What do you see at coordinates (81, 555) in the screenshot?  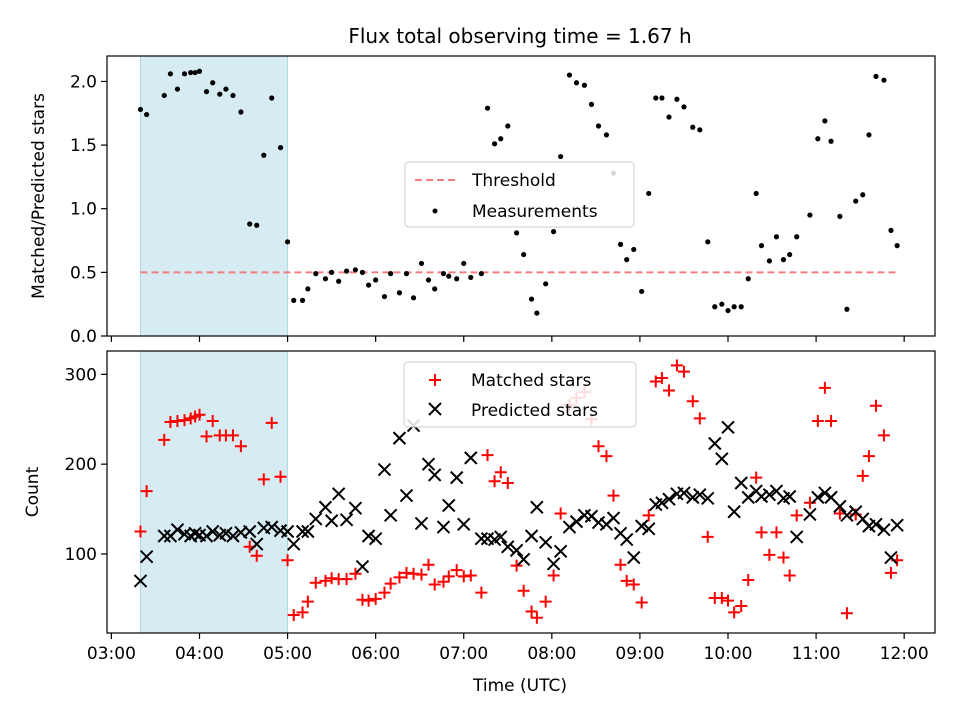 I see `y-tick-label: 100` at bounding box center [81, 555].